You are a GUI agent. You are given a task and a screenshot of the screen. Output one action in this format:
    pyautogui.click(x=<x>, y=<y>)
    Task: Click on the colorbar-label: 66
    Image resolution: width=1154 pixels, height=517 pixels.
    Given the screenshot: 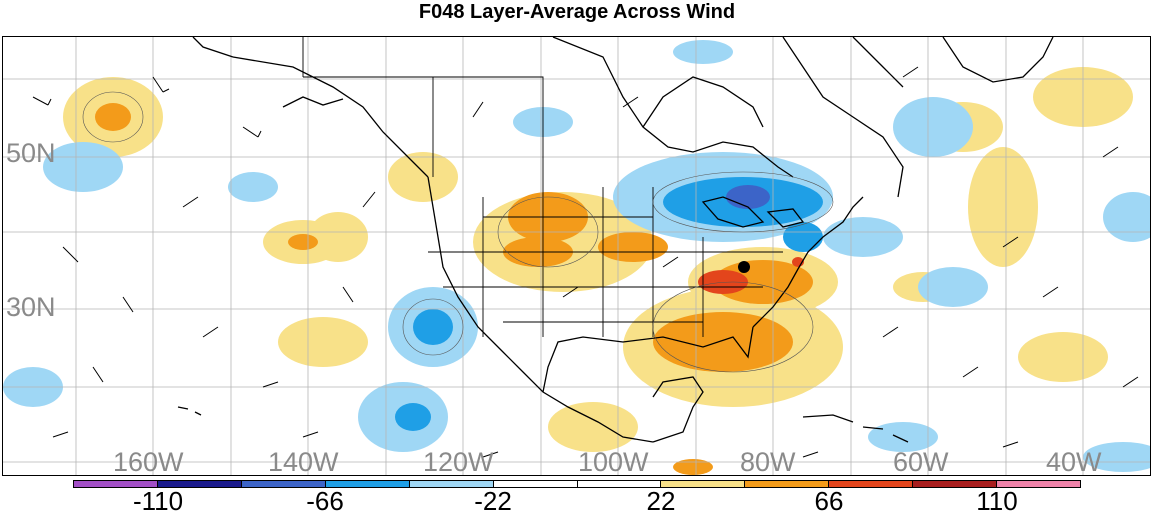 What is the action you would take?
    pyautogui.click(x=829, y=501)
    